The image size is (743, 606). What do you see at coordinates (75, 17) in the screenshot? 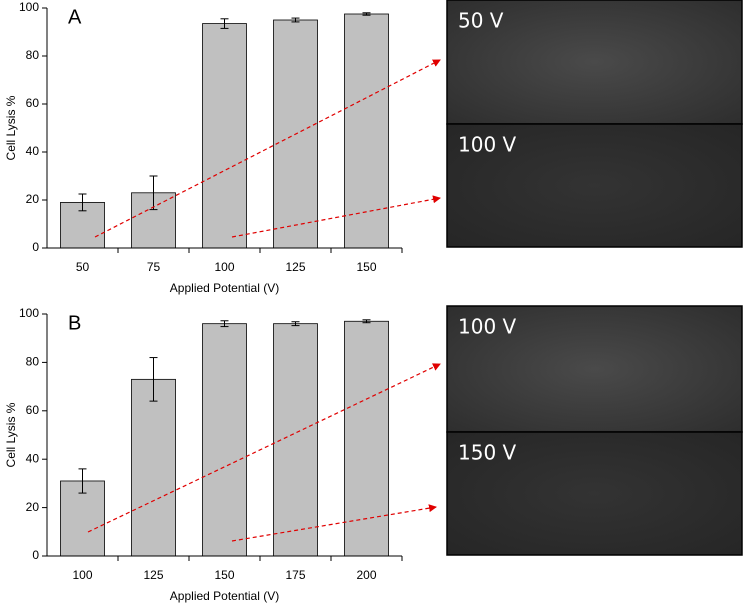
I see `panel-label: A` at bounding box center [75, 17].